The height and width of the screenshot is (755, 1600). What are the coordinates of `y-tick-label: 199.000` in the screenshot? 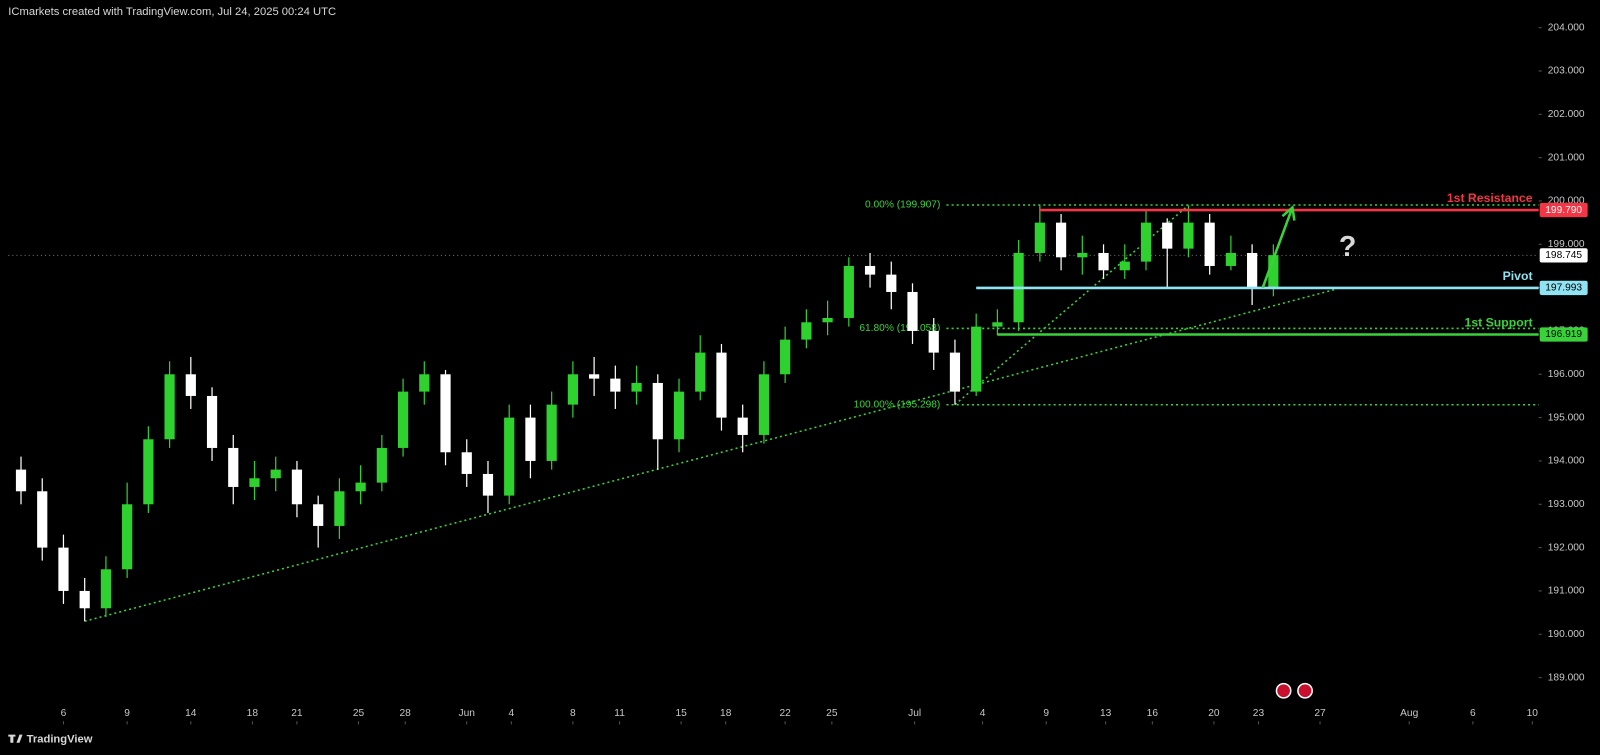 It's located at (1566, 244).